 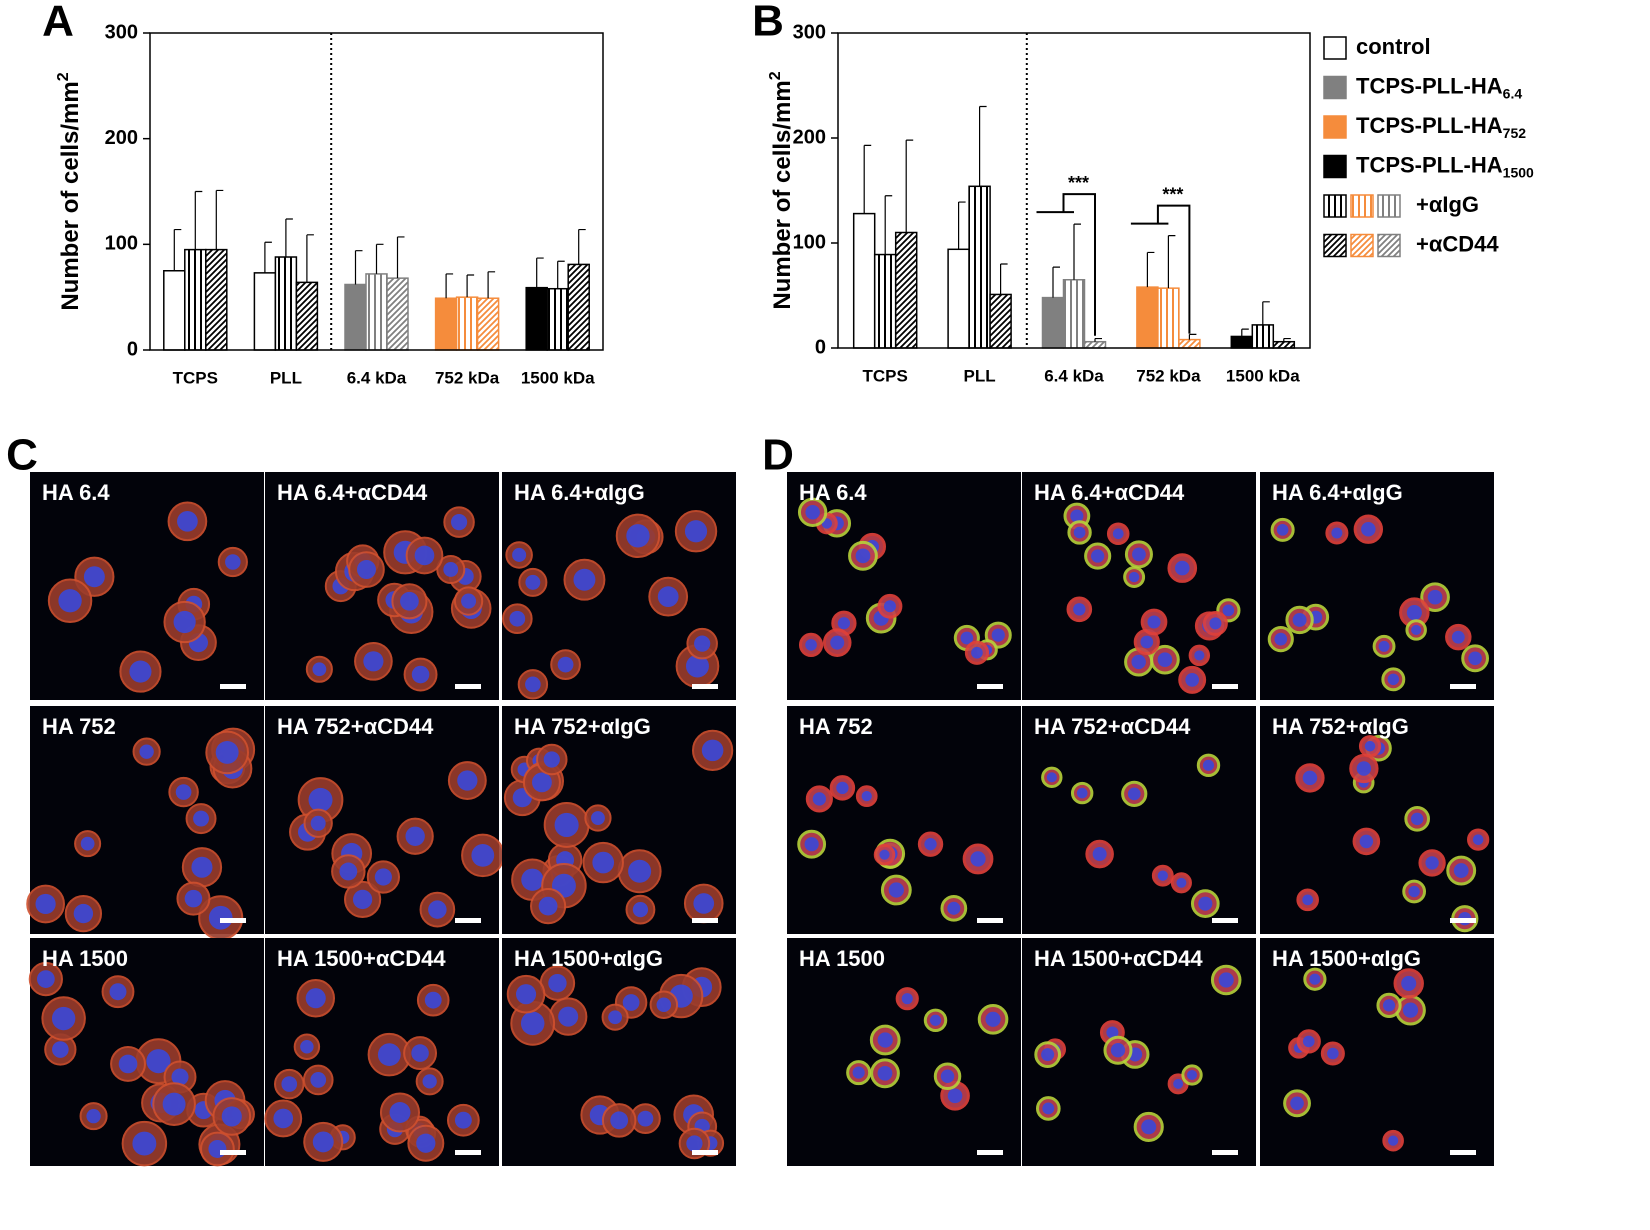 What do you see at coordinates (195, 377) in the screenshot?
I see `x-tick-label: TCPS` at bounding box center [195, 377].